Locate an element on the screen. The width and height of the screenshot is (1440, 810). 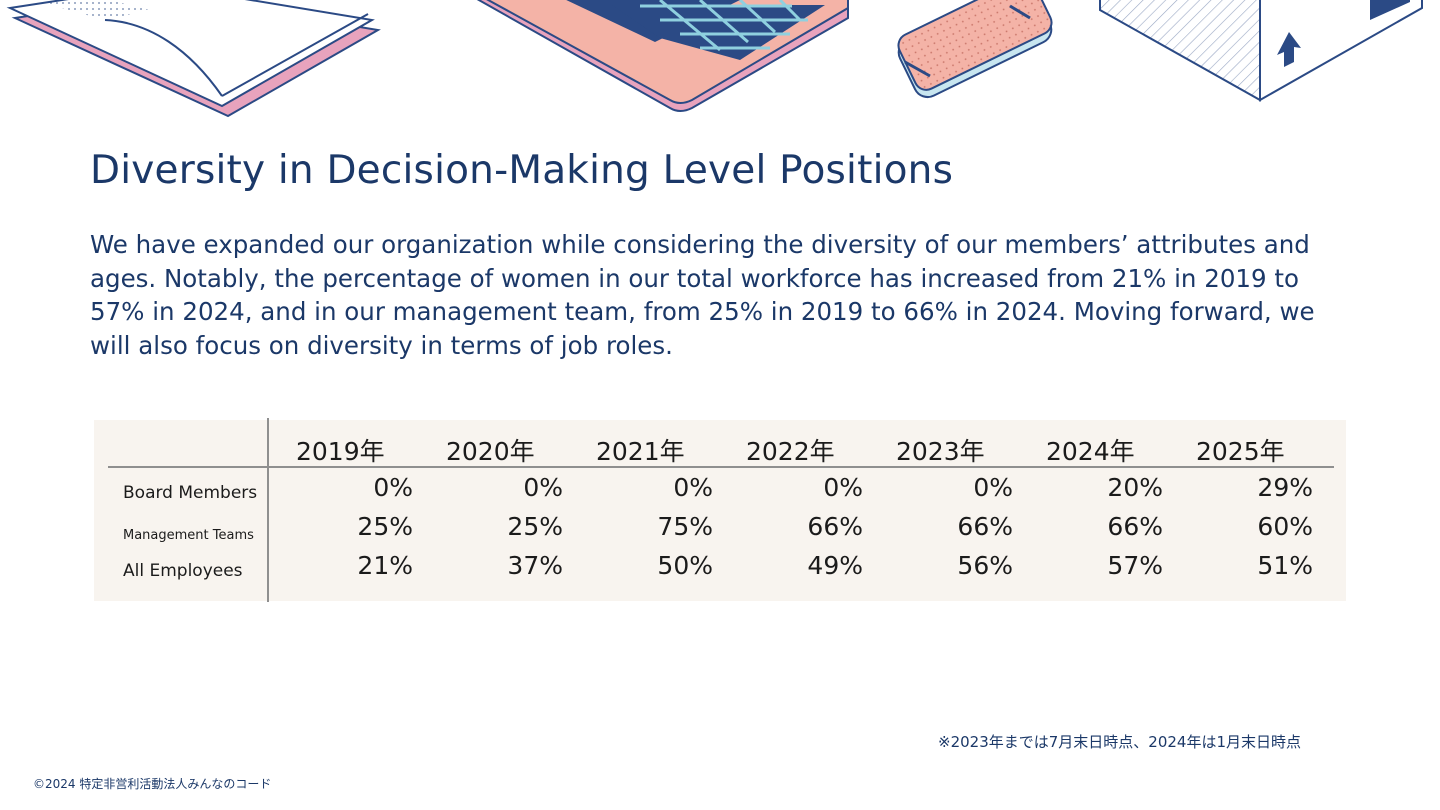
year-header: 2023年 is located at coordinates (940, 451).